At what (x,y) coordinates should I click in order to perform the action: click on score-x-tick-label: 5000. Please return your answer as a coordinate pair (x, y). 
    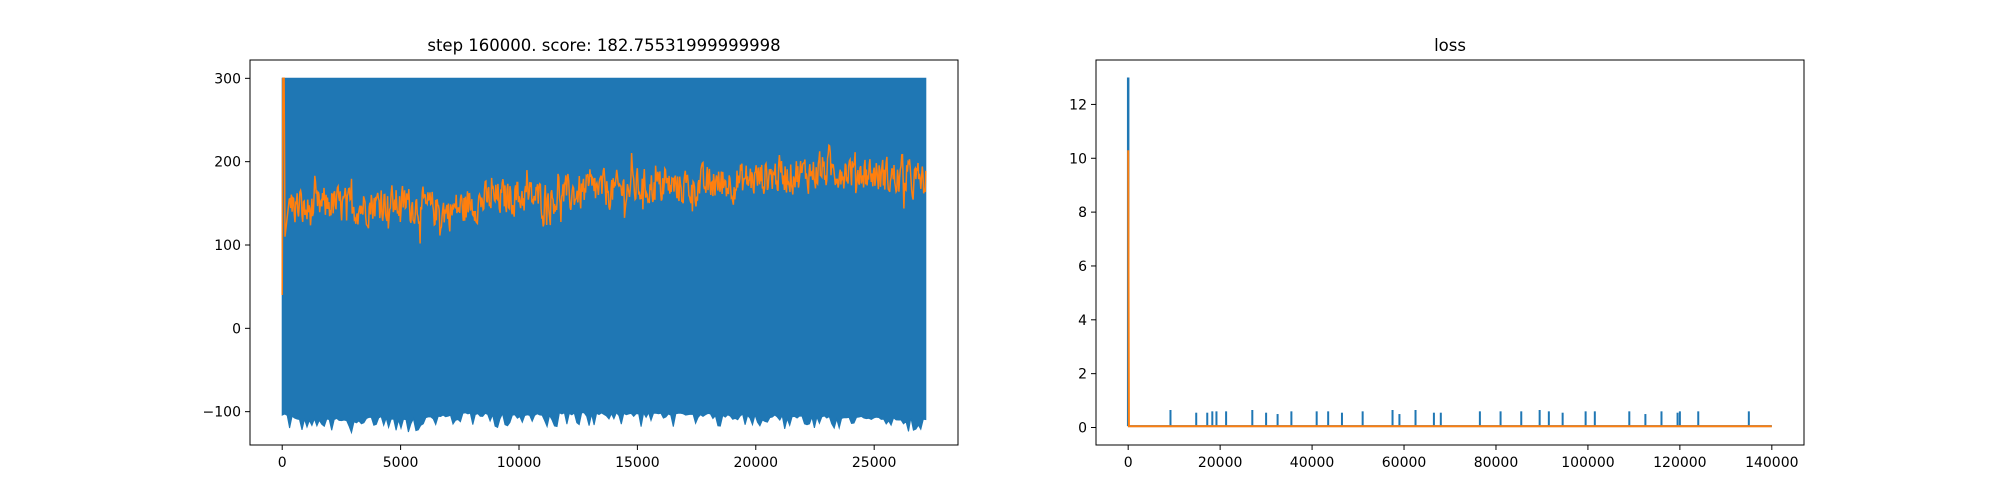
    Looking at the image, I should click on (401, 463).